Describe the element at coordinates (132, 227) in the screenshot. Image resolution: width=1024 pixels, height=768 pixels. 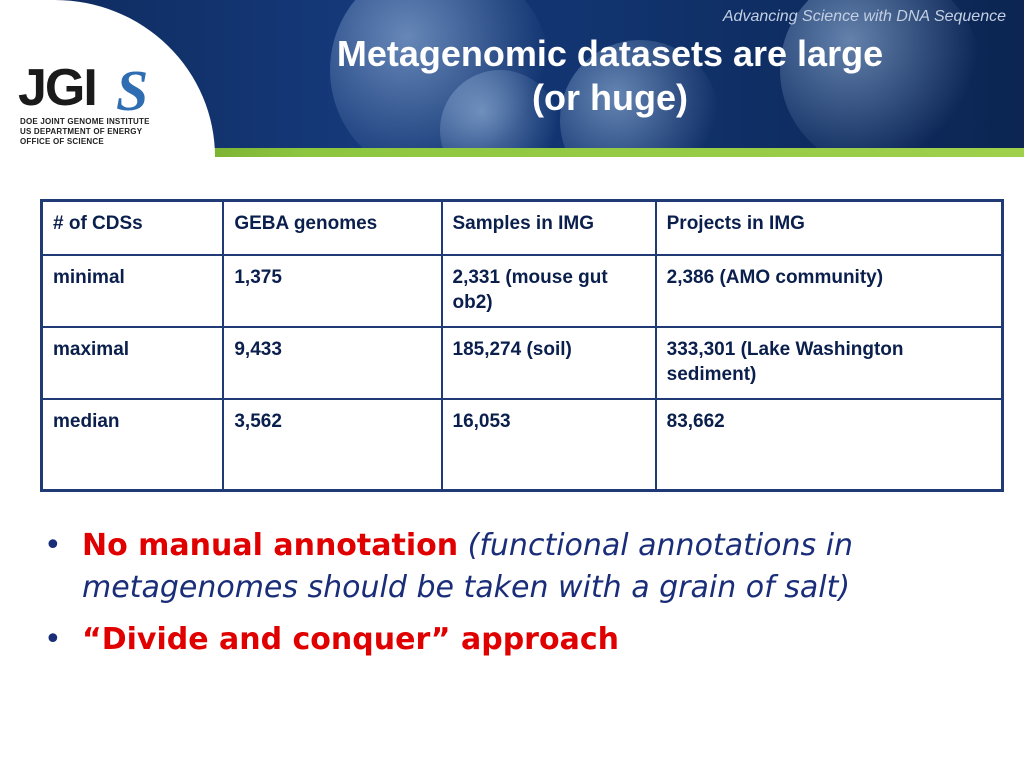
I see `table-header-cell: # of CDSs` at that location.